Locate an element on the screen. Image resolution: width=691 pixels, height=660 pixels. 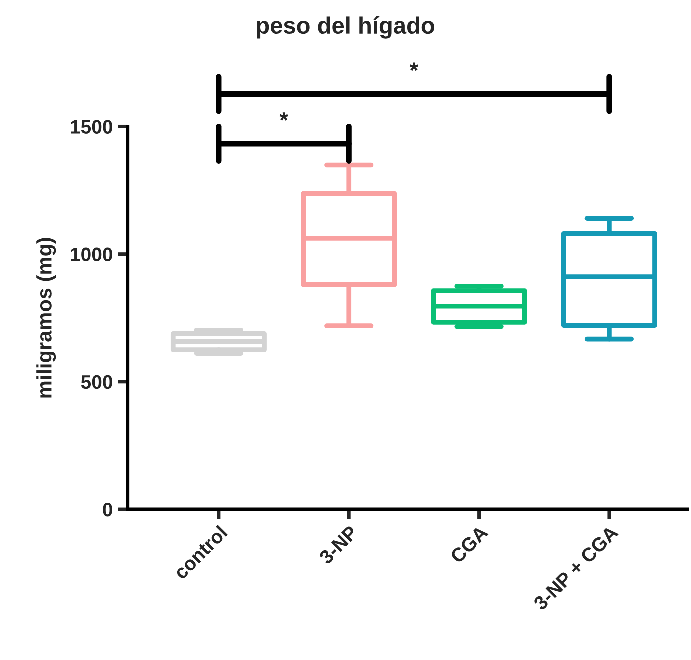
y-tick-label: 1000 is located at coordinates (91, 255).